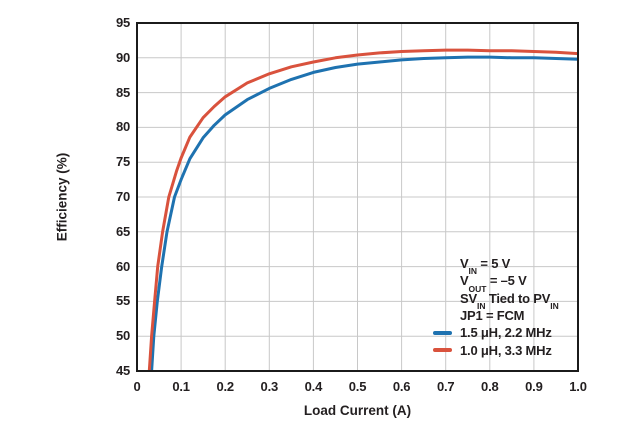 The width and height of the screenshot is (639, 441). I want to click on red-series-swatch-icon, so click(442, 350).